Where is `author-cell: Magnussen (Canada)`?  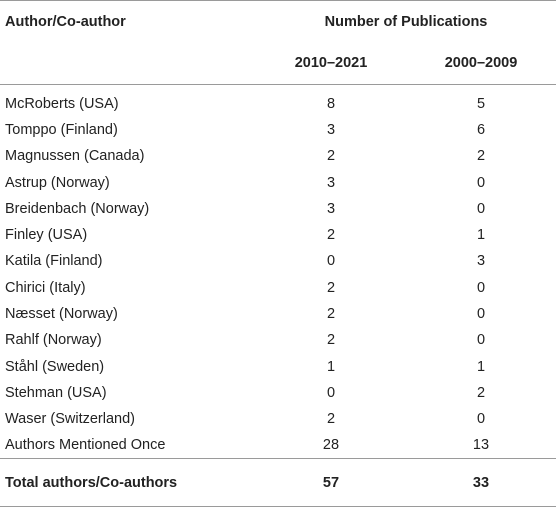 author-cell: Magnussen (Canada) is located at coordinates (75, 156).